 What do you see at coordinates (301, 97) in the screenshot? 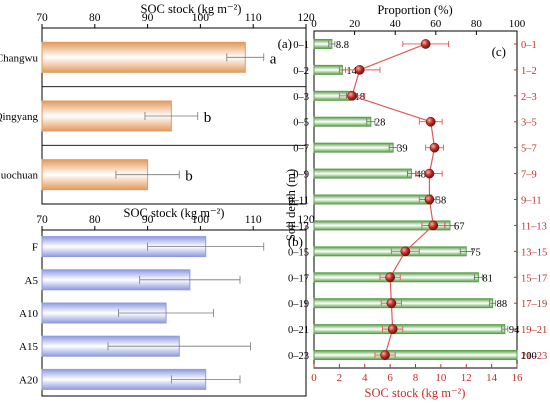
I see `depth-label: 0–3` at bounding box center [301, 97].